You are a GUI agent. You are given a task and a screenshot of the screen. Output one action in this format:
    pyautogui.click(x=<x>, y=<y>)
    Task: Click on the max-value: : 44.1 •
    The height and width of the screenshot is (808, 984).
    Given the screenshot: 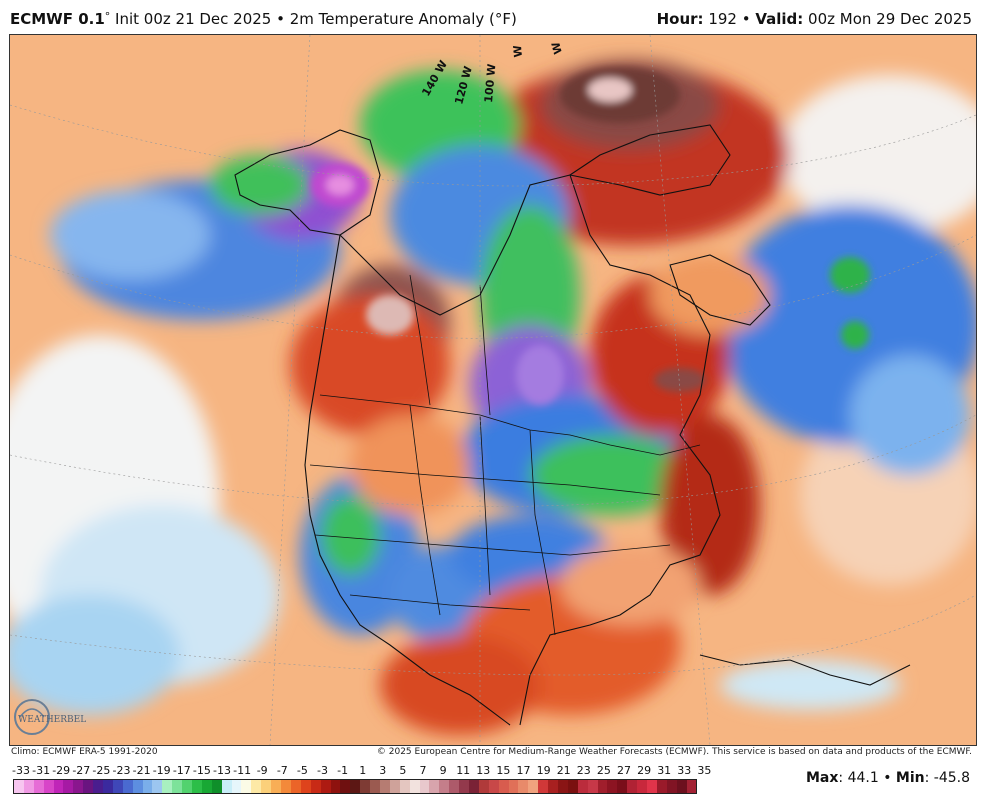 What is the action you would take?
    pyautogui.click(x=867, y=778)
    